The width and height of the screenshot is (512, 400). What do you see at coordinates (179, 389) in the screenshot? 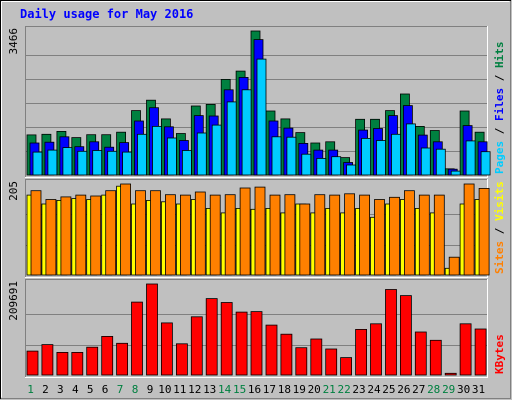
I see `x-tick-label-day-11: 11` at bounding box center [179, 389].